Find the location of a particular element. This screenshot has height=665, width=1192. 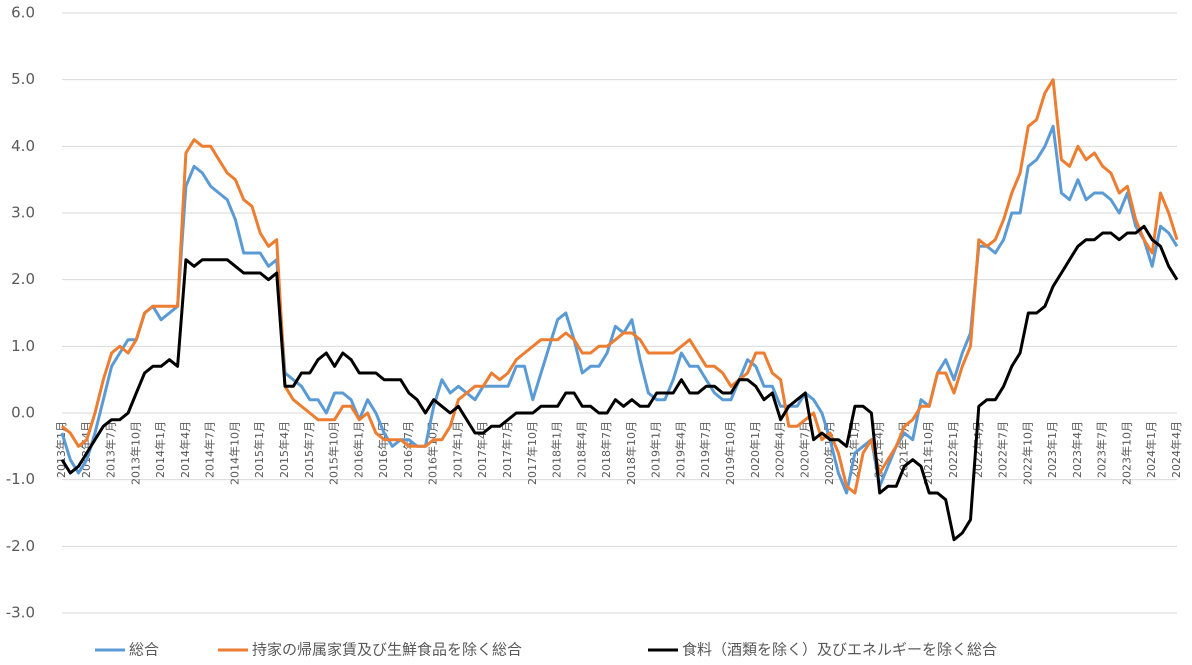

y-tick-label: 5.0 is located at coordinates (23, 79).